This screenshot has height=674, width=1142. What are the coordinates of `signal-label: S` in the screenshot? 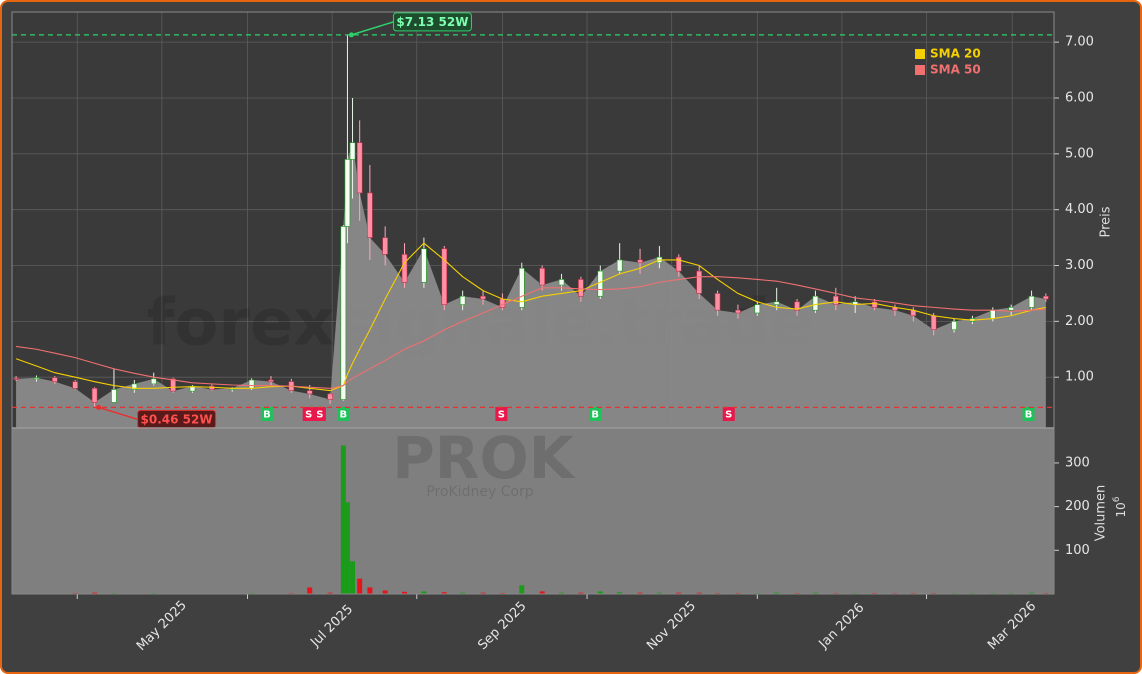 It's located at (501, 415).